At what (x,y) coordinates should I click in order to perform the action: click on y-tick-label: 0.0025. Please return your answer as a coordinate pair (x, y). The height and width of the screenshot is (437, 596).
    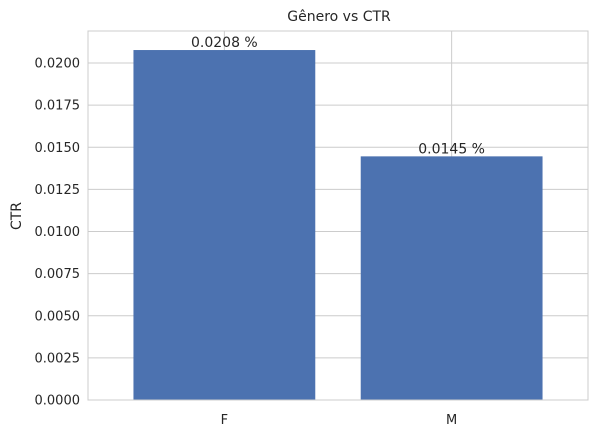
    Looking at the image, I should click on (58, 358).